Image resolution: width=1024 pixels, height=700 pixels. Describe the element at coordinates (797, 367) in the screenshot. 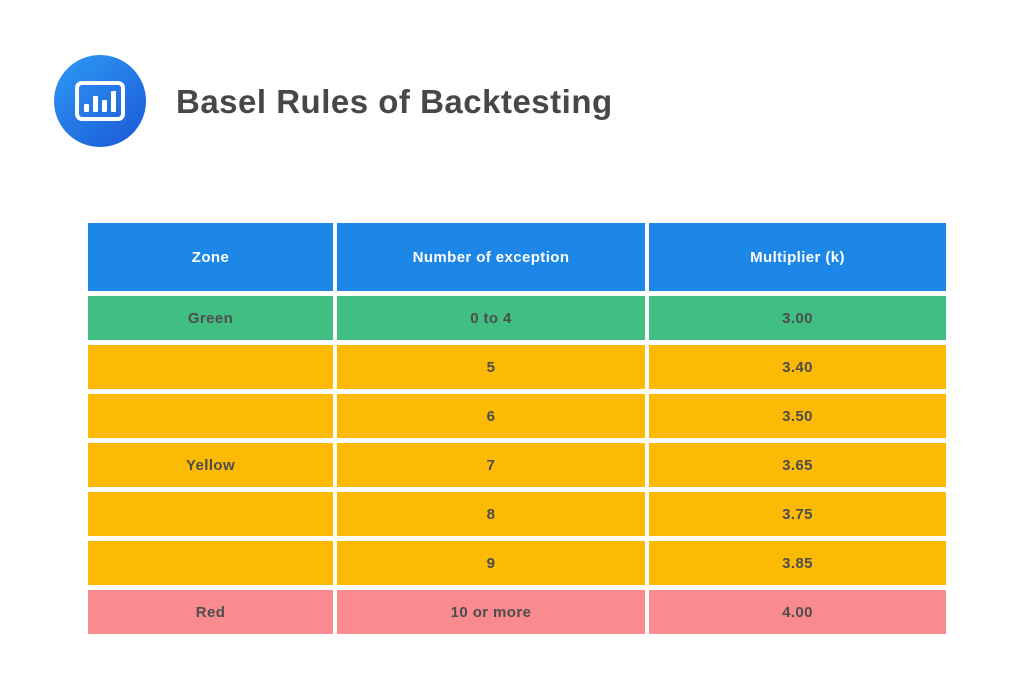

I see `table-cell-multiplier: 3.40` at that location.